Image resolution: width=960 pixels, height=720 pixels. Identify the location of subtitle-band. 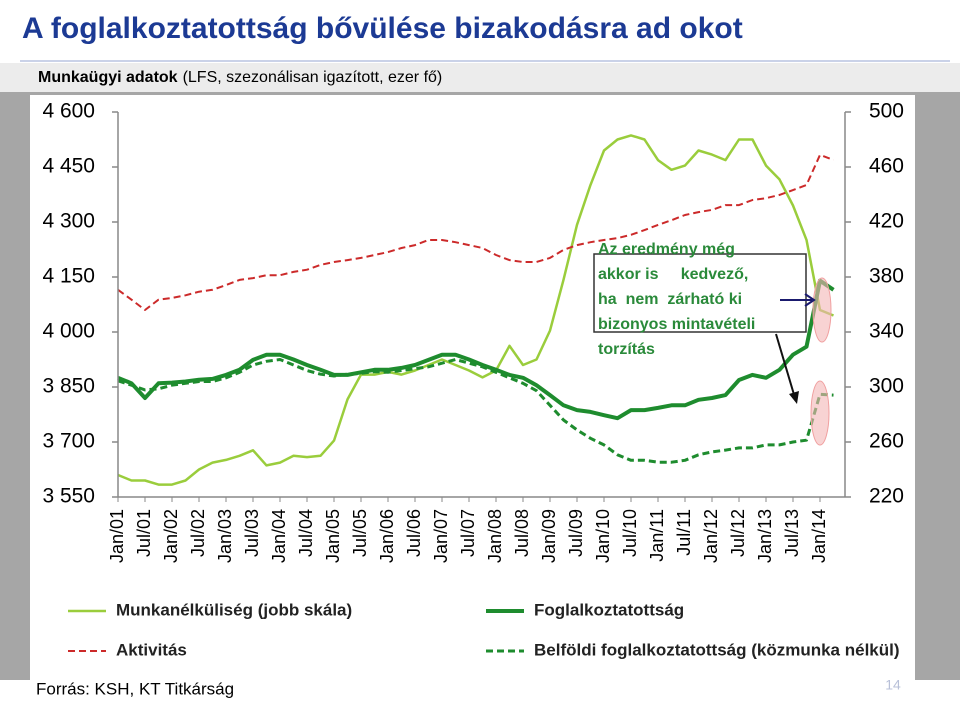
(480, 77).